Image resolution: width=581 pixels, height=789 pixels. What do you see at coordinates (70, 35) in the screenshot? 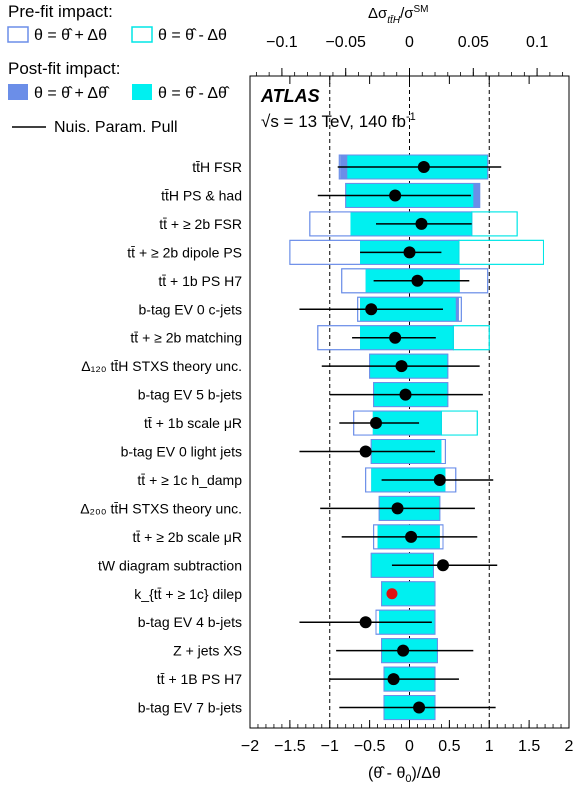
I see `legend-prefit-up-label: θ = θ̂ + Δθ` at bounding box center [70, 35].